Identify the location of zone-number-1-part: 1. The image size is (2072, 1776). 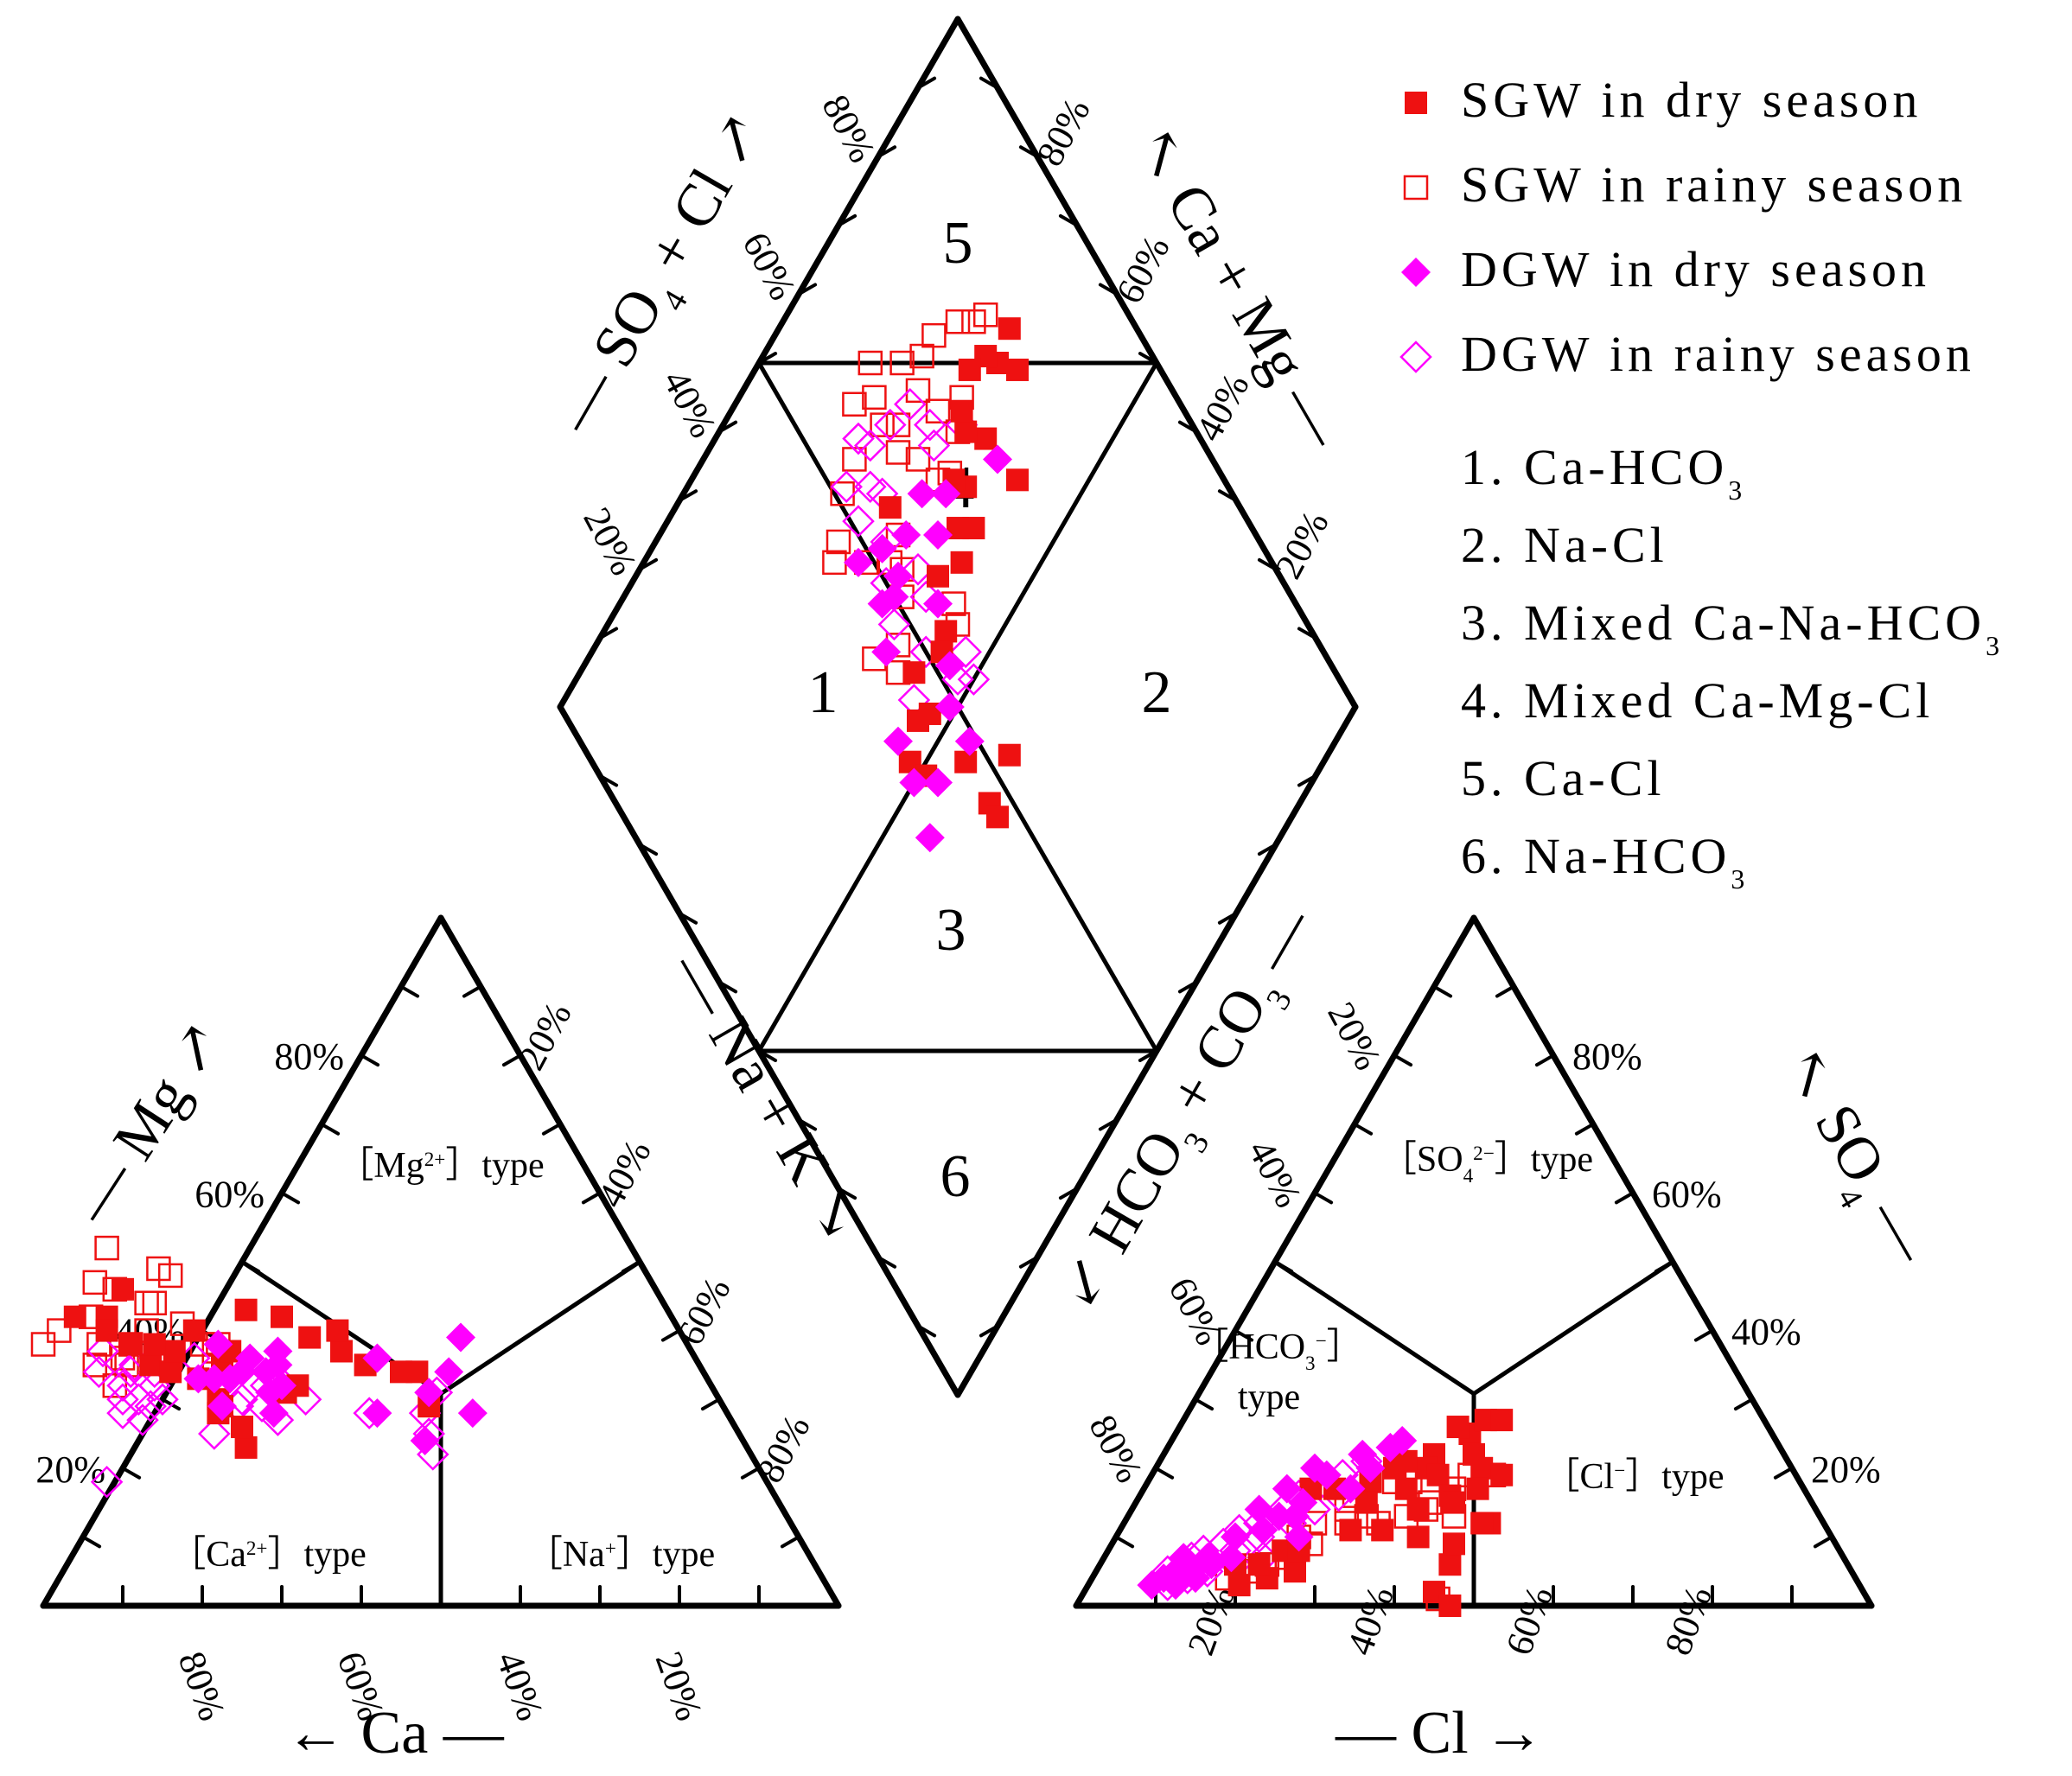
(823, 692).